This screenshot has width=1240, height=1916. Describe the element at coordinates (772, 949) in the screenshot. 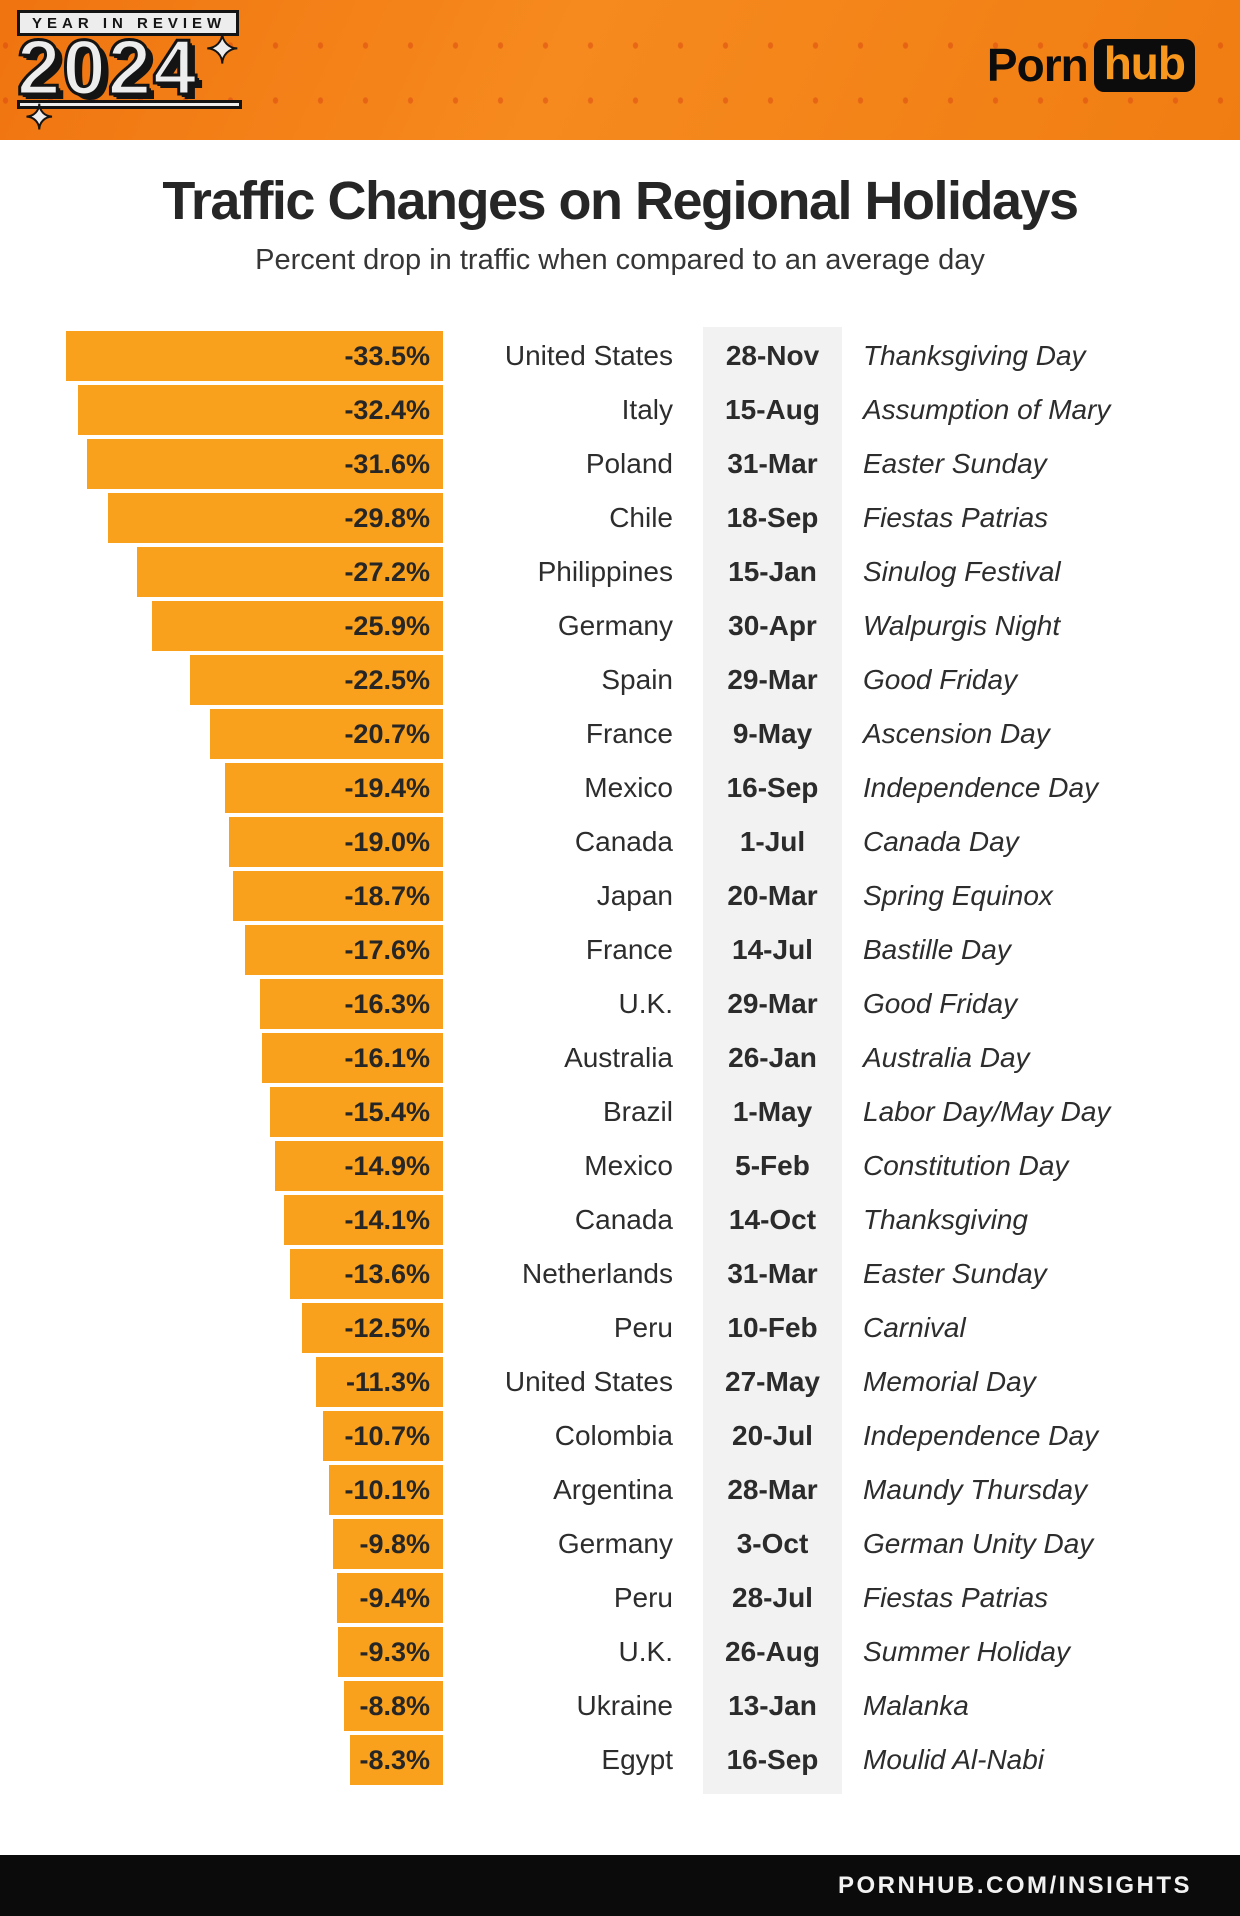

I see `date-label: 14-Jul` at that location.